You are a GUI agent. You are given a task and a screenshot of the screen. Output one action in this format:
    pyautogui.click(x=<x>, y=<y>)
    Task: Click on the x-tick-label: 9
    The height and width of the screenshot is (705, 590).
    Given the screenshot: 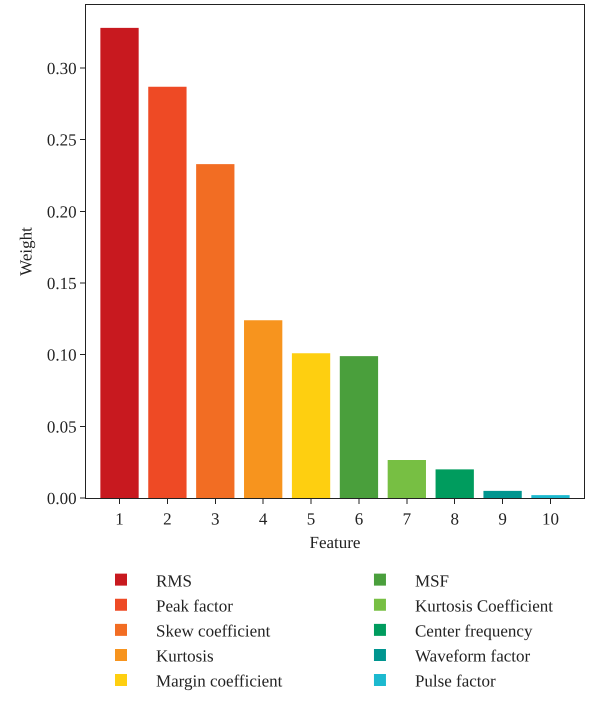 What is the action you would take?
    pyautogui.click(x=502, y=518)
    